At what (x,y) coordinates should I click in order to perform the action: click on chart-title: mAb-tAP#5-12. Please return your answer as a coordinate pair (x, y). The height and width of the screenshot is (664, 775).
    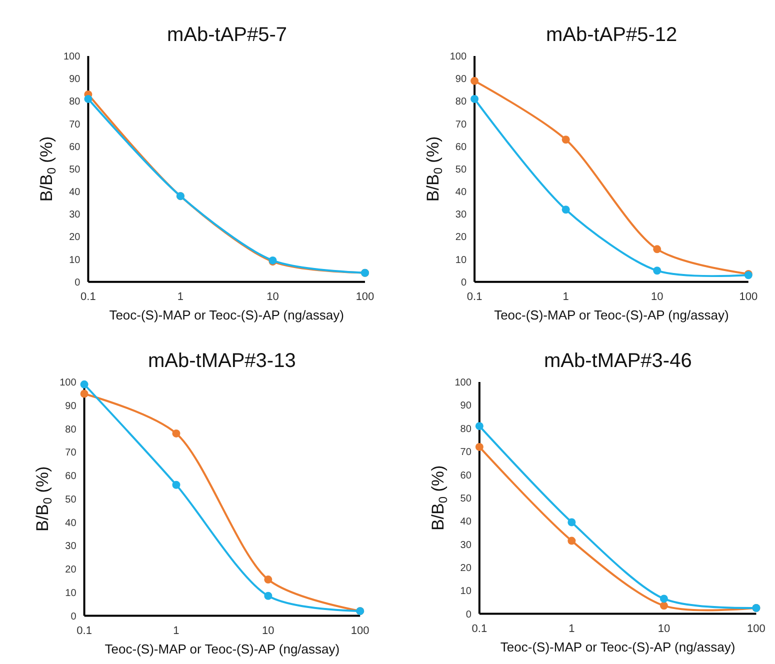
    Looking at the image, I should click on (612, 35).